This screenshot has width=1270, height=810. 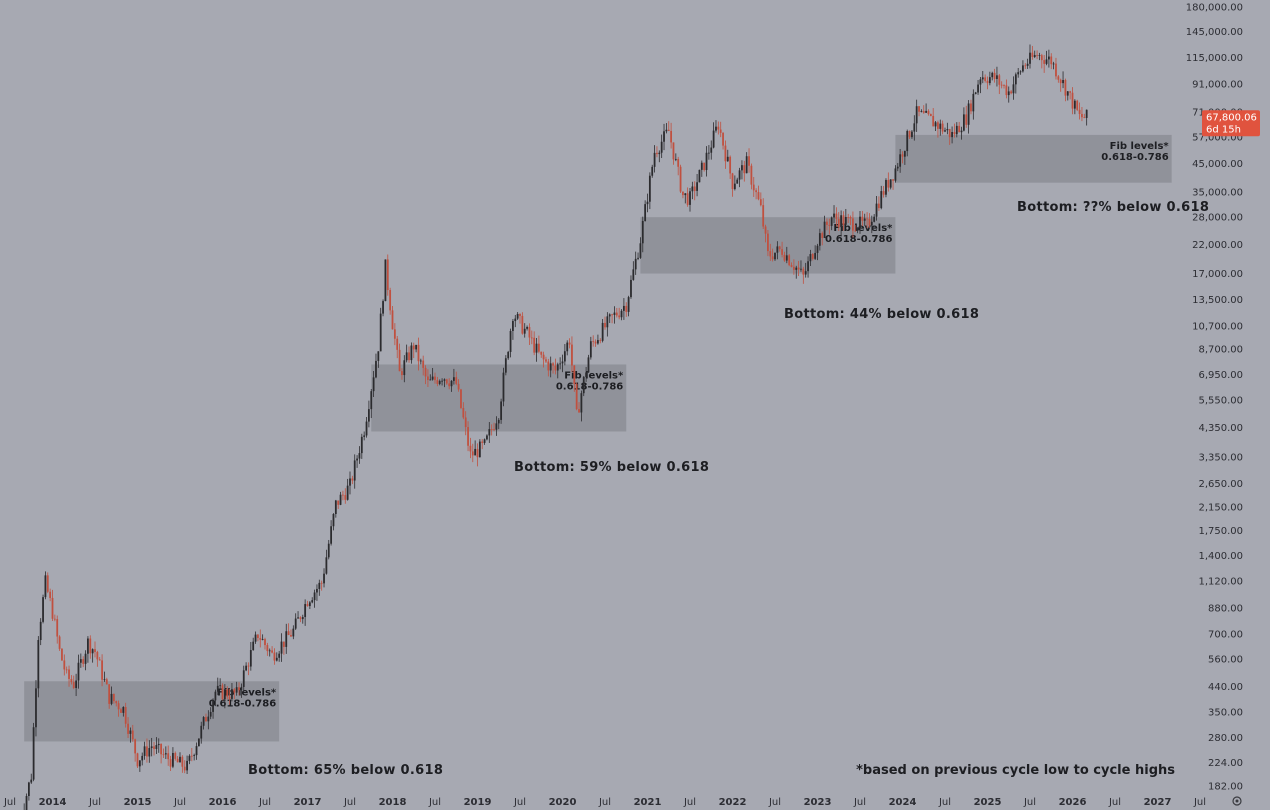 I want to click on y-tick-label: 1,750.00, so click(x=1220, y=531).